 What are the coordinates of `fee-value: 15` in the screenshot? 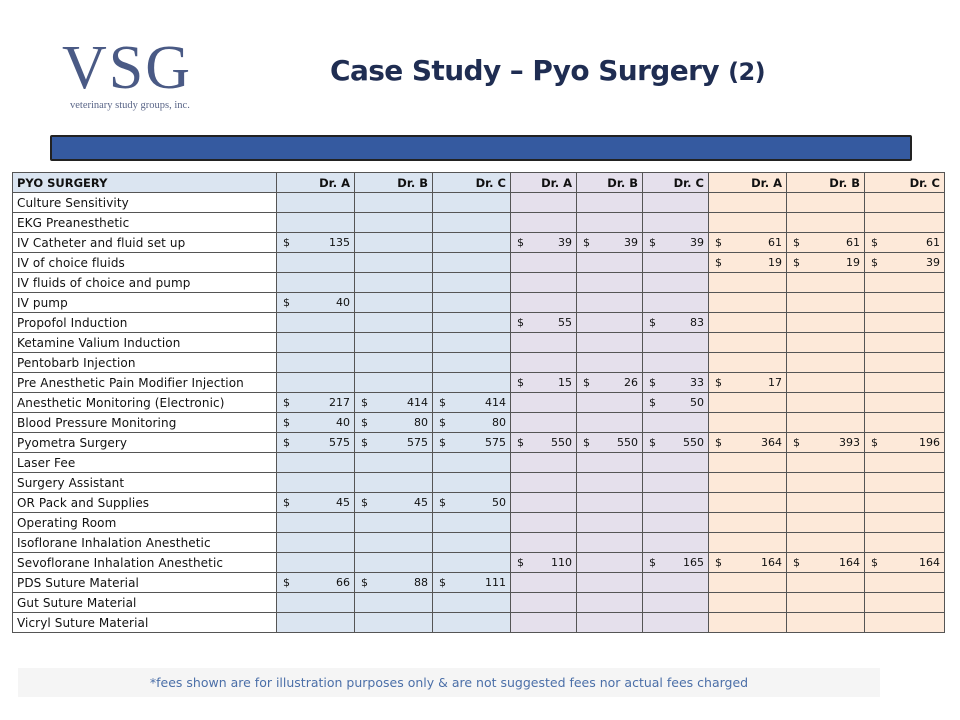 It's located at (565, 382).